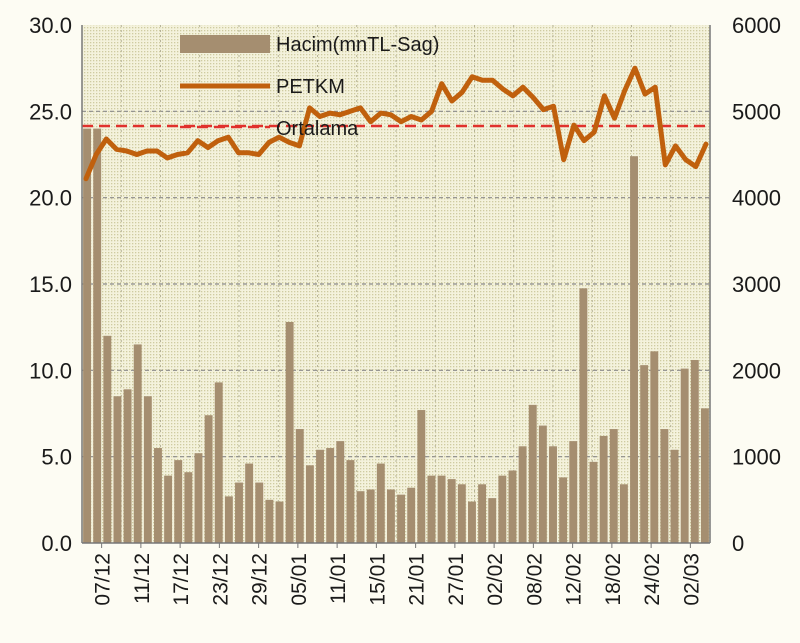 This screenshot has width=800, height=643. Describe the element at coordinates (103, 579) in the screenshot. I see `x-tick-label: 07/12` at that location.